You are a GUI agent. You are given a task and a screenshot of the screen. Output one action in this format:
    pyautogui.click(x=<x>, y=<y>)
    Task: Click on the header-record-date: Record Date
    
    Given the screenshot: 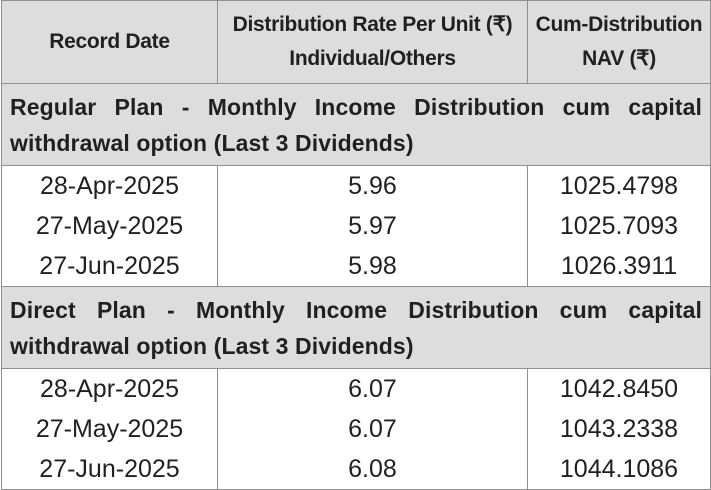 What is the action you would take?
    pyautogui.click(x=109, y=42)
    